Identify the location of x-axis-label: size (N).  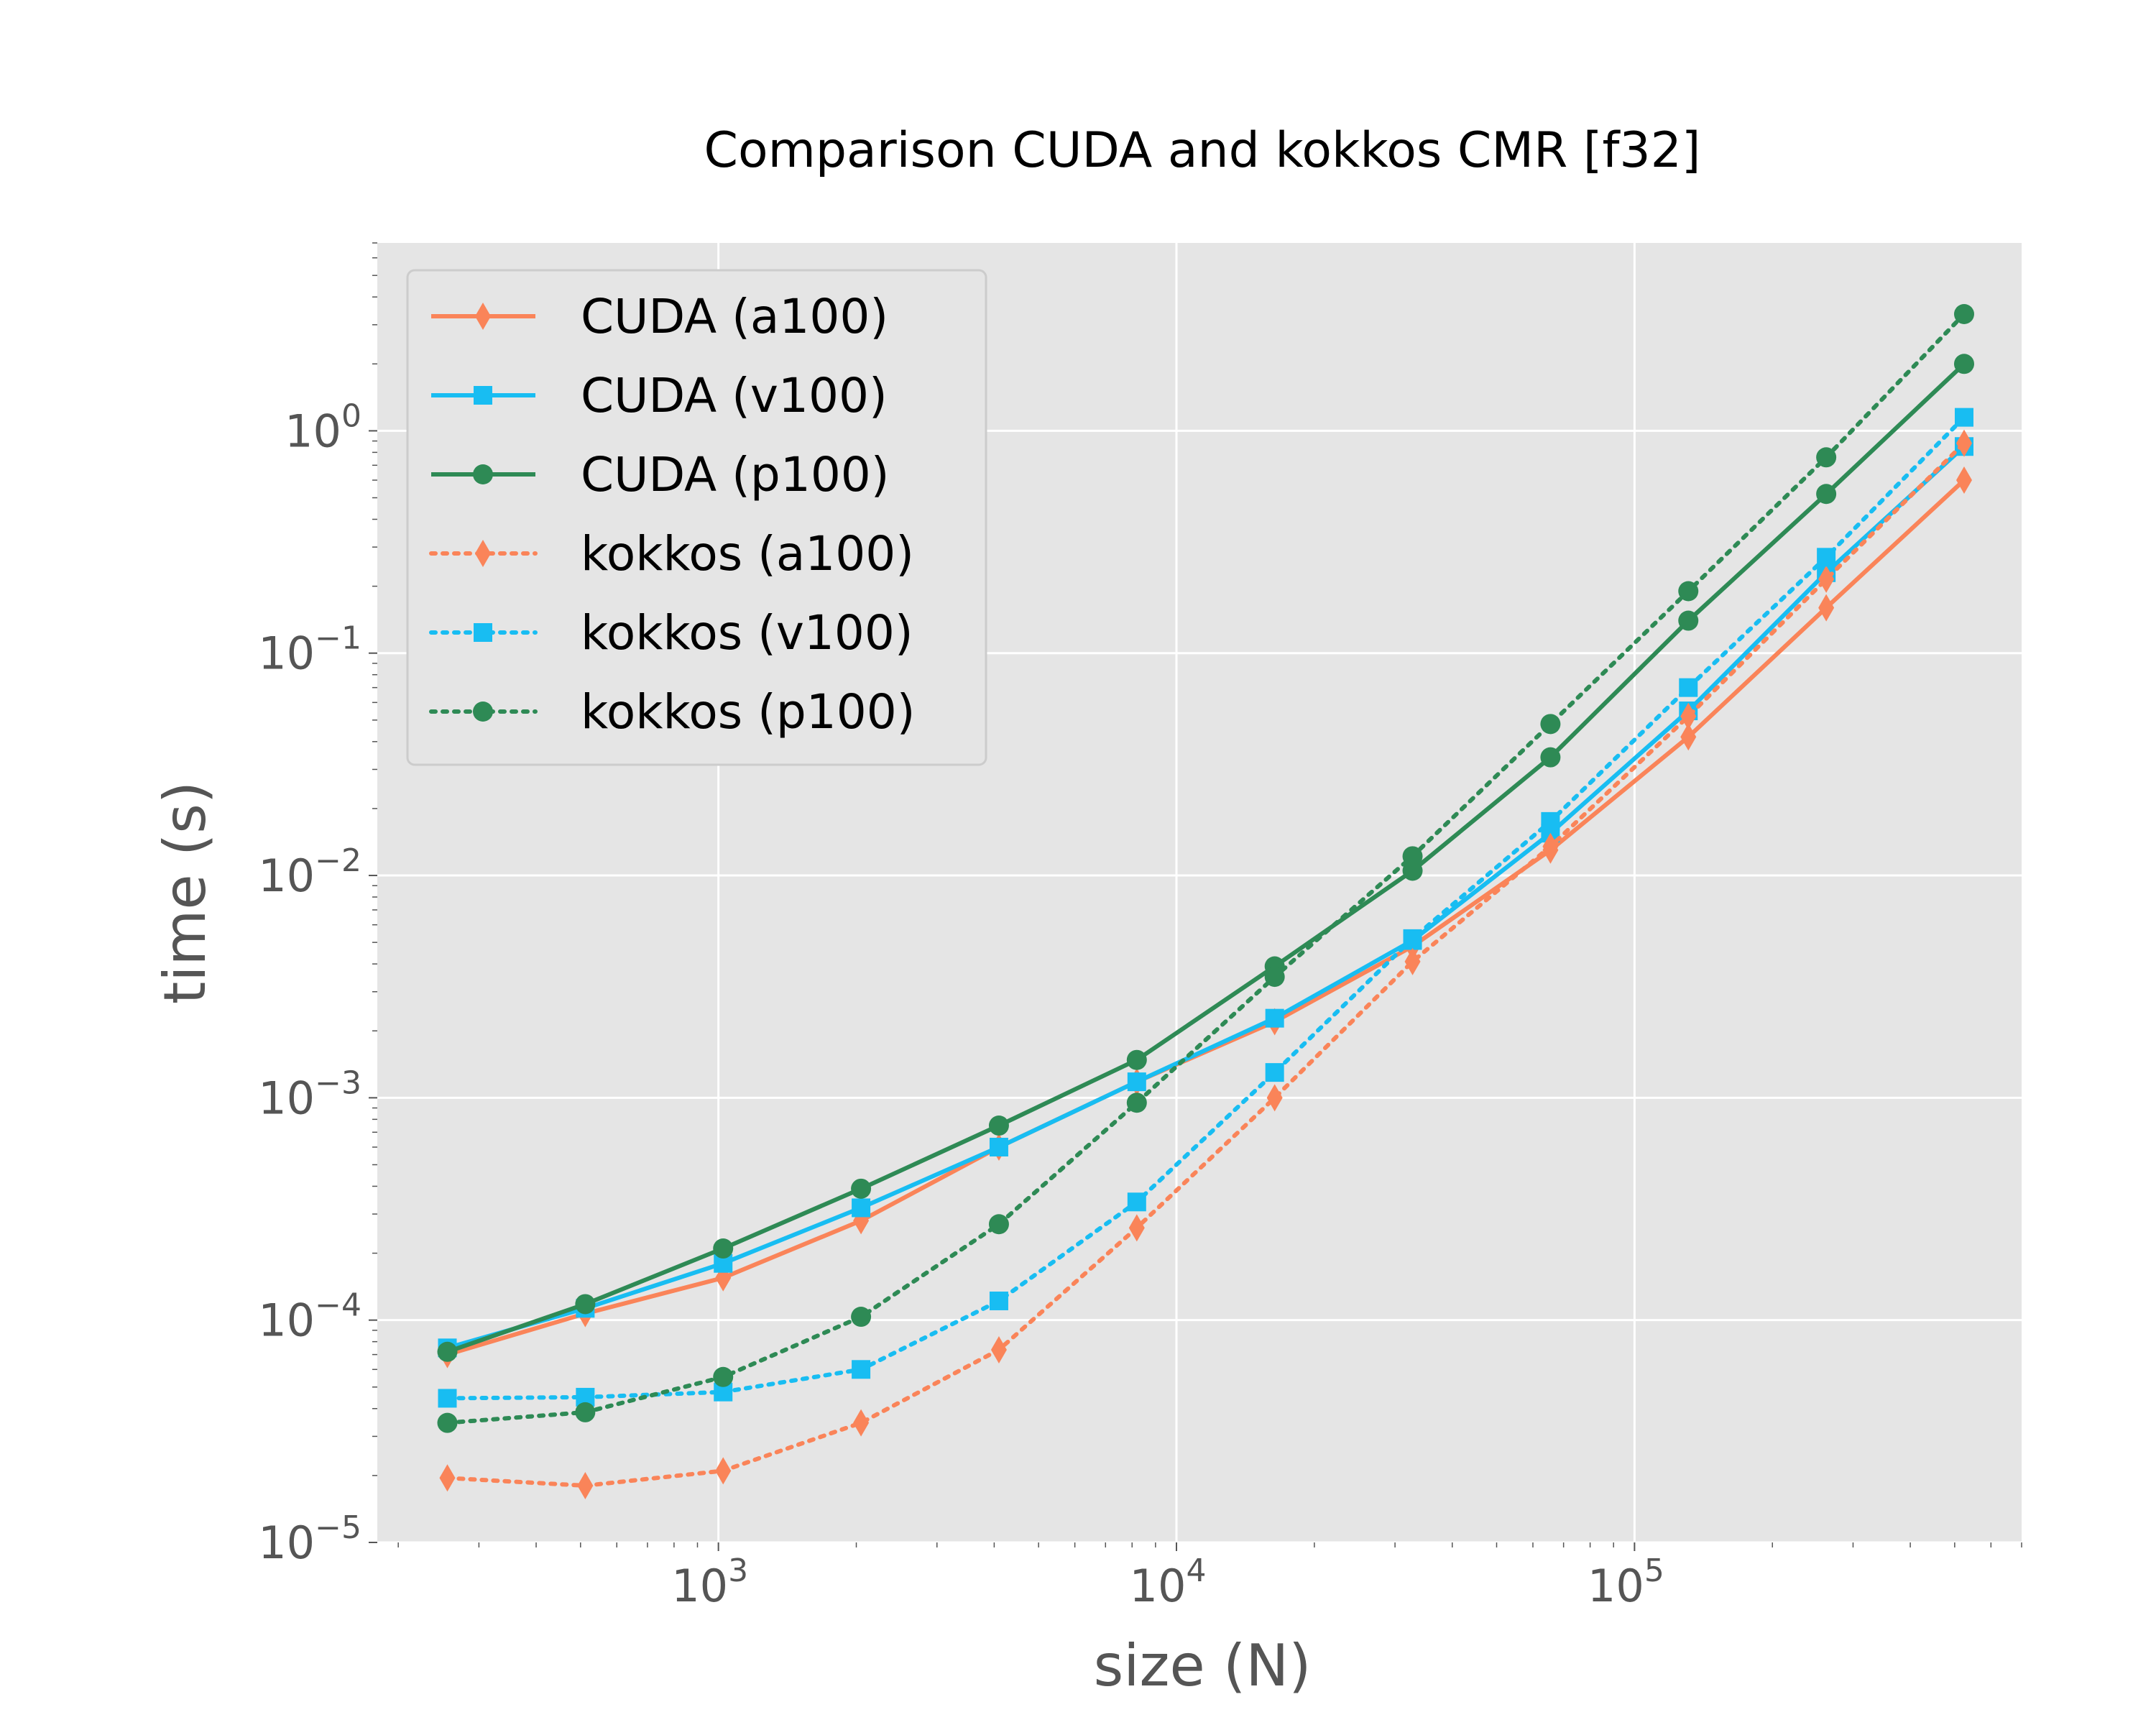
(1203, 1665).